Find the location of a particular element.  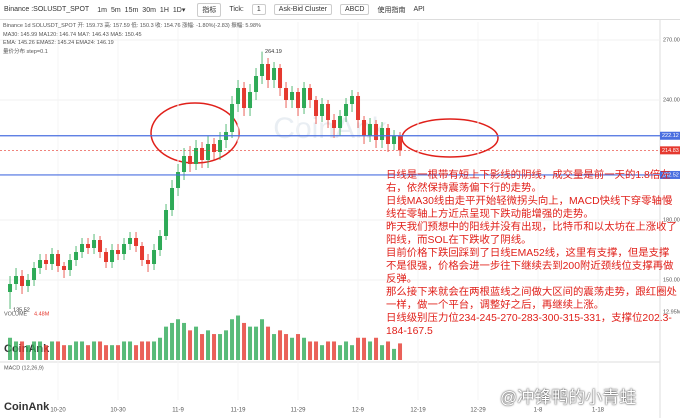

interval: 1H is located at coordinates (164, 10).